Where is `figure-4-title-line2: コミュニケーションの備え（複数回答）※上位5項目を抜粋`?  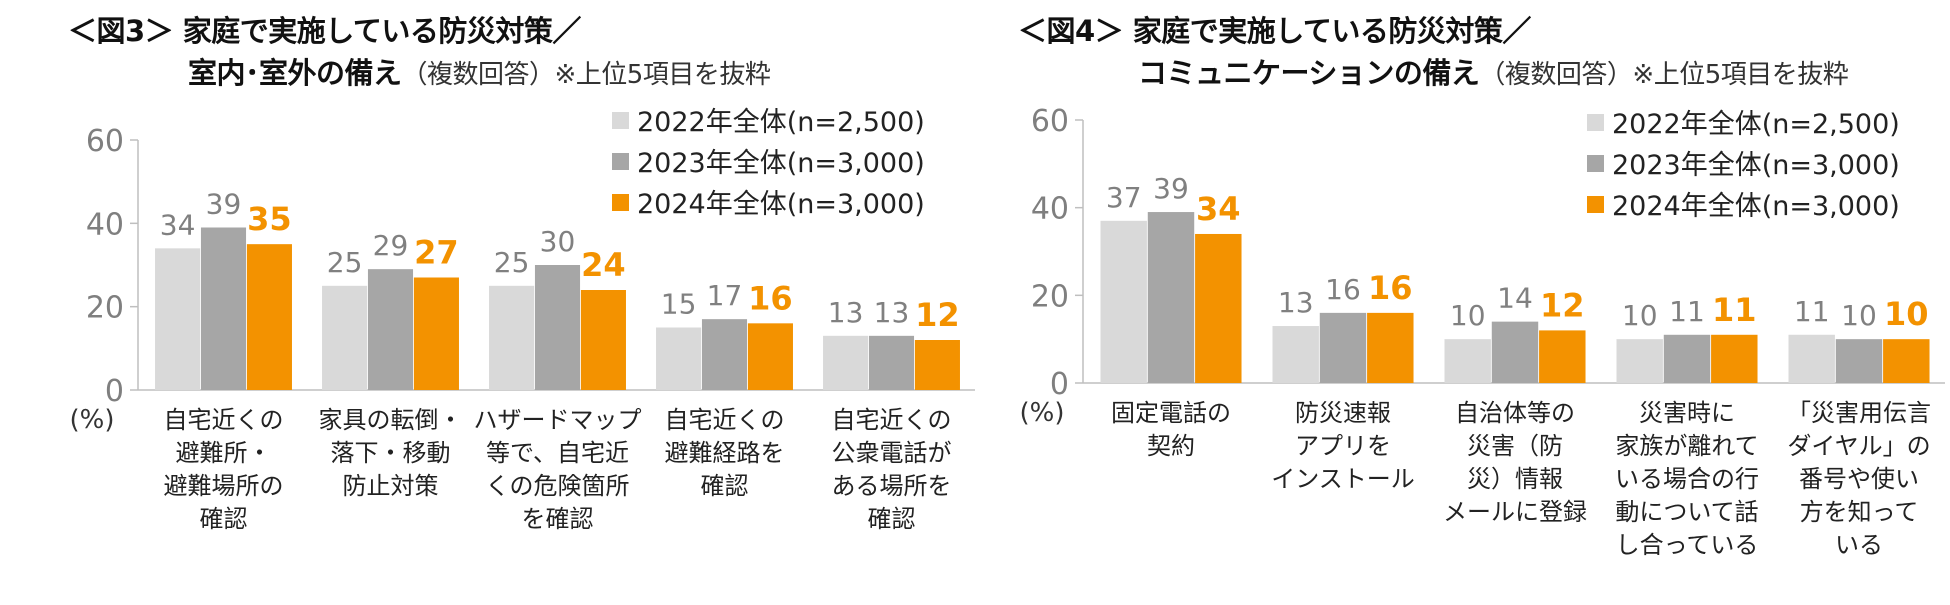
figure-4-title-line2: コミュニケーションの備え（複数回答）※上位5項目を抜粋 is located at coordinates (1493, 71).